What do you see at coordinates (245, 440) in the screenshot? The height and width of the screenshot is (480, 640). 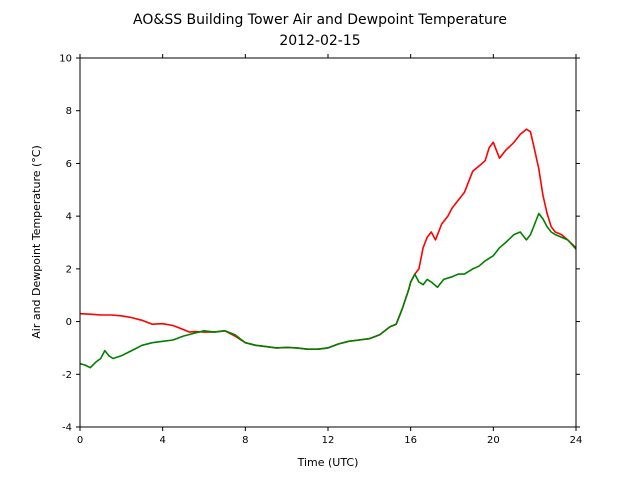 I see `x-tick-label-2: 8` at bounding box center [245, 440].